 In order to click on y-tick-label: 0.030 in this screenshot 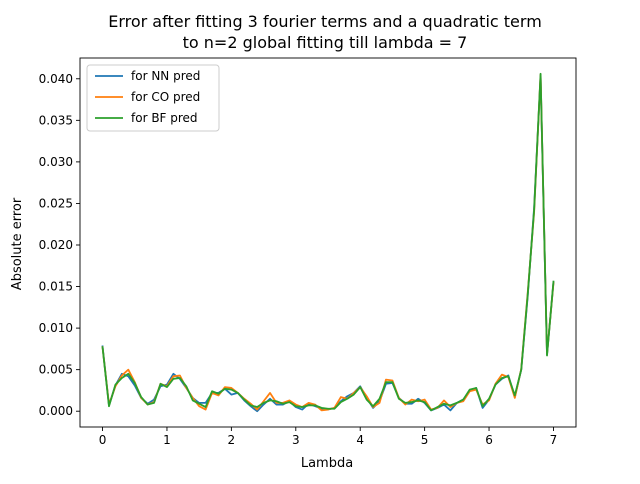, I will do `click(56, 162)`.